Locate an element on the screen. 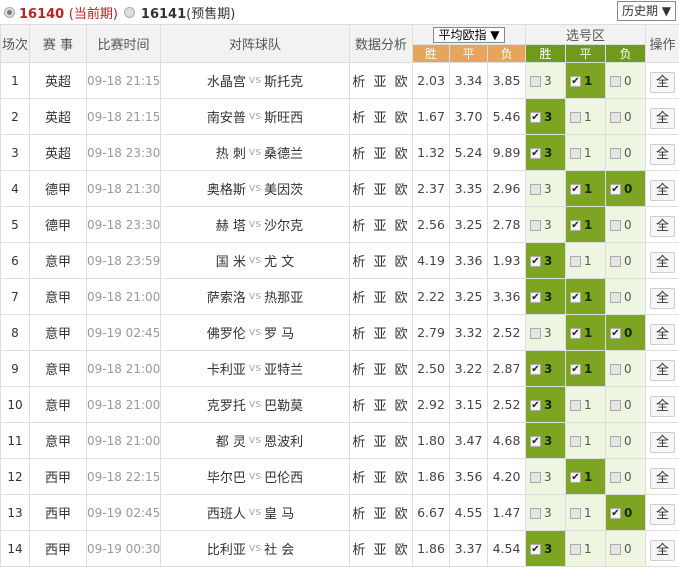 The image size is (679, 567). radio-presale-period is located at coordinates (129, 12).